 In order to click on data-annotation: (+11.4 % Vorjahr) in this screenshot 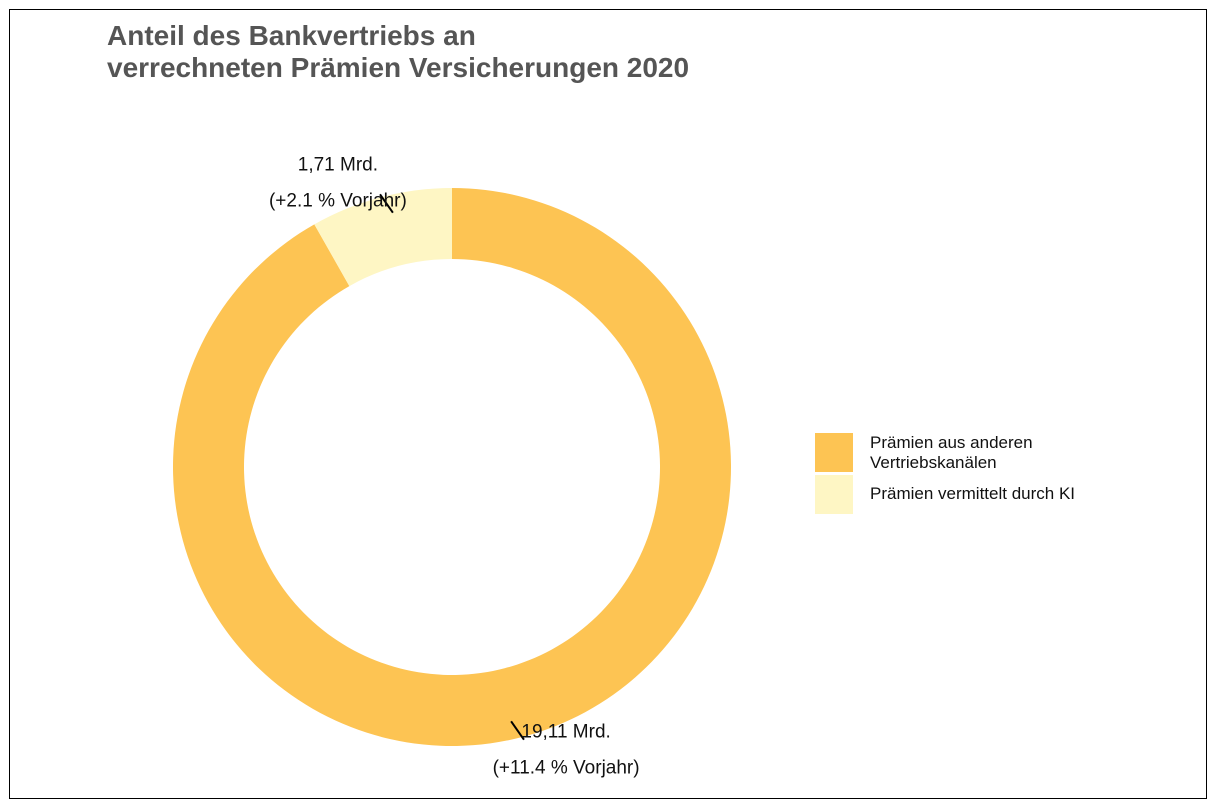, I will do `click(566, 767)`.